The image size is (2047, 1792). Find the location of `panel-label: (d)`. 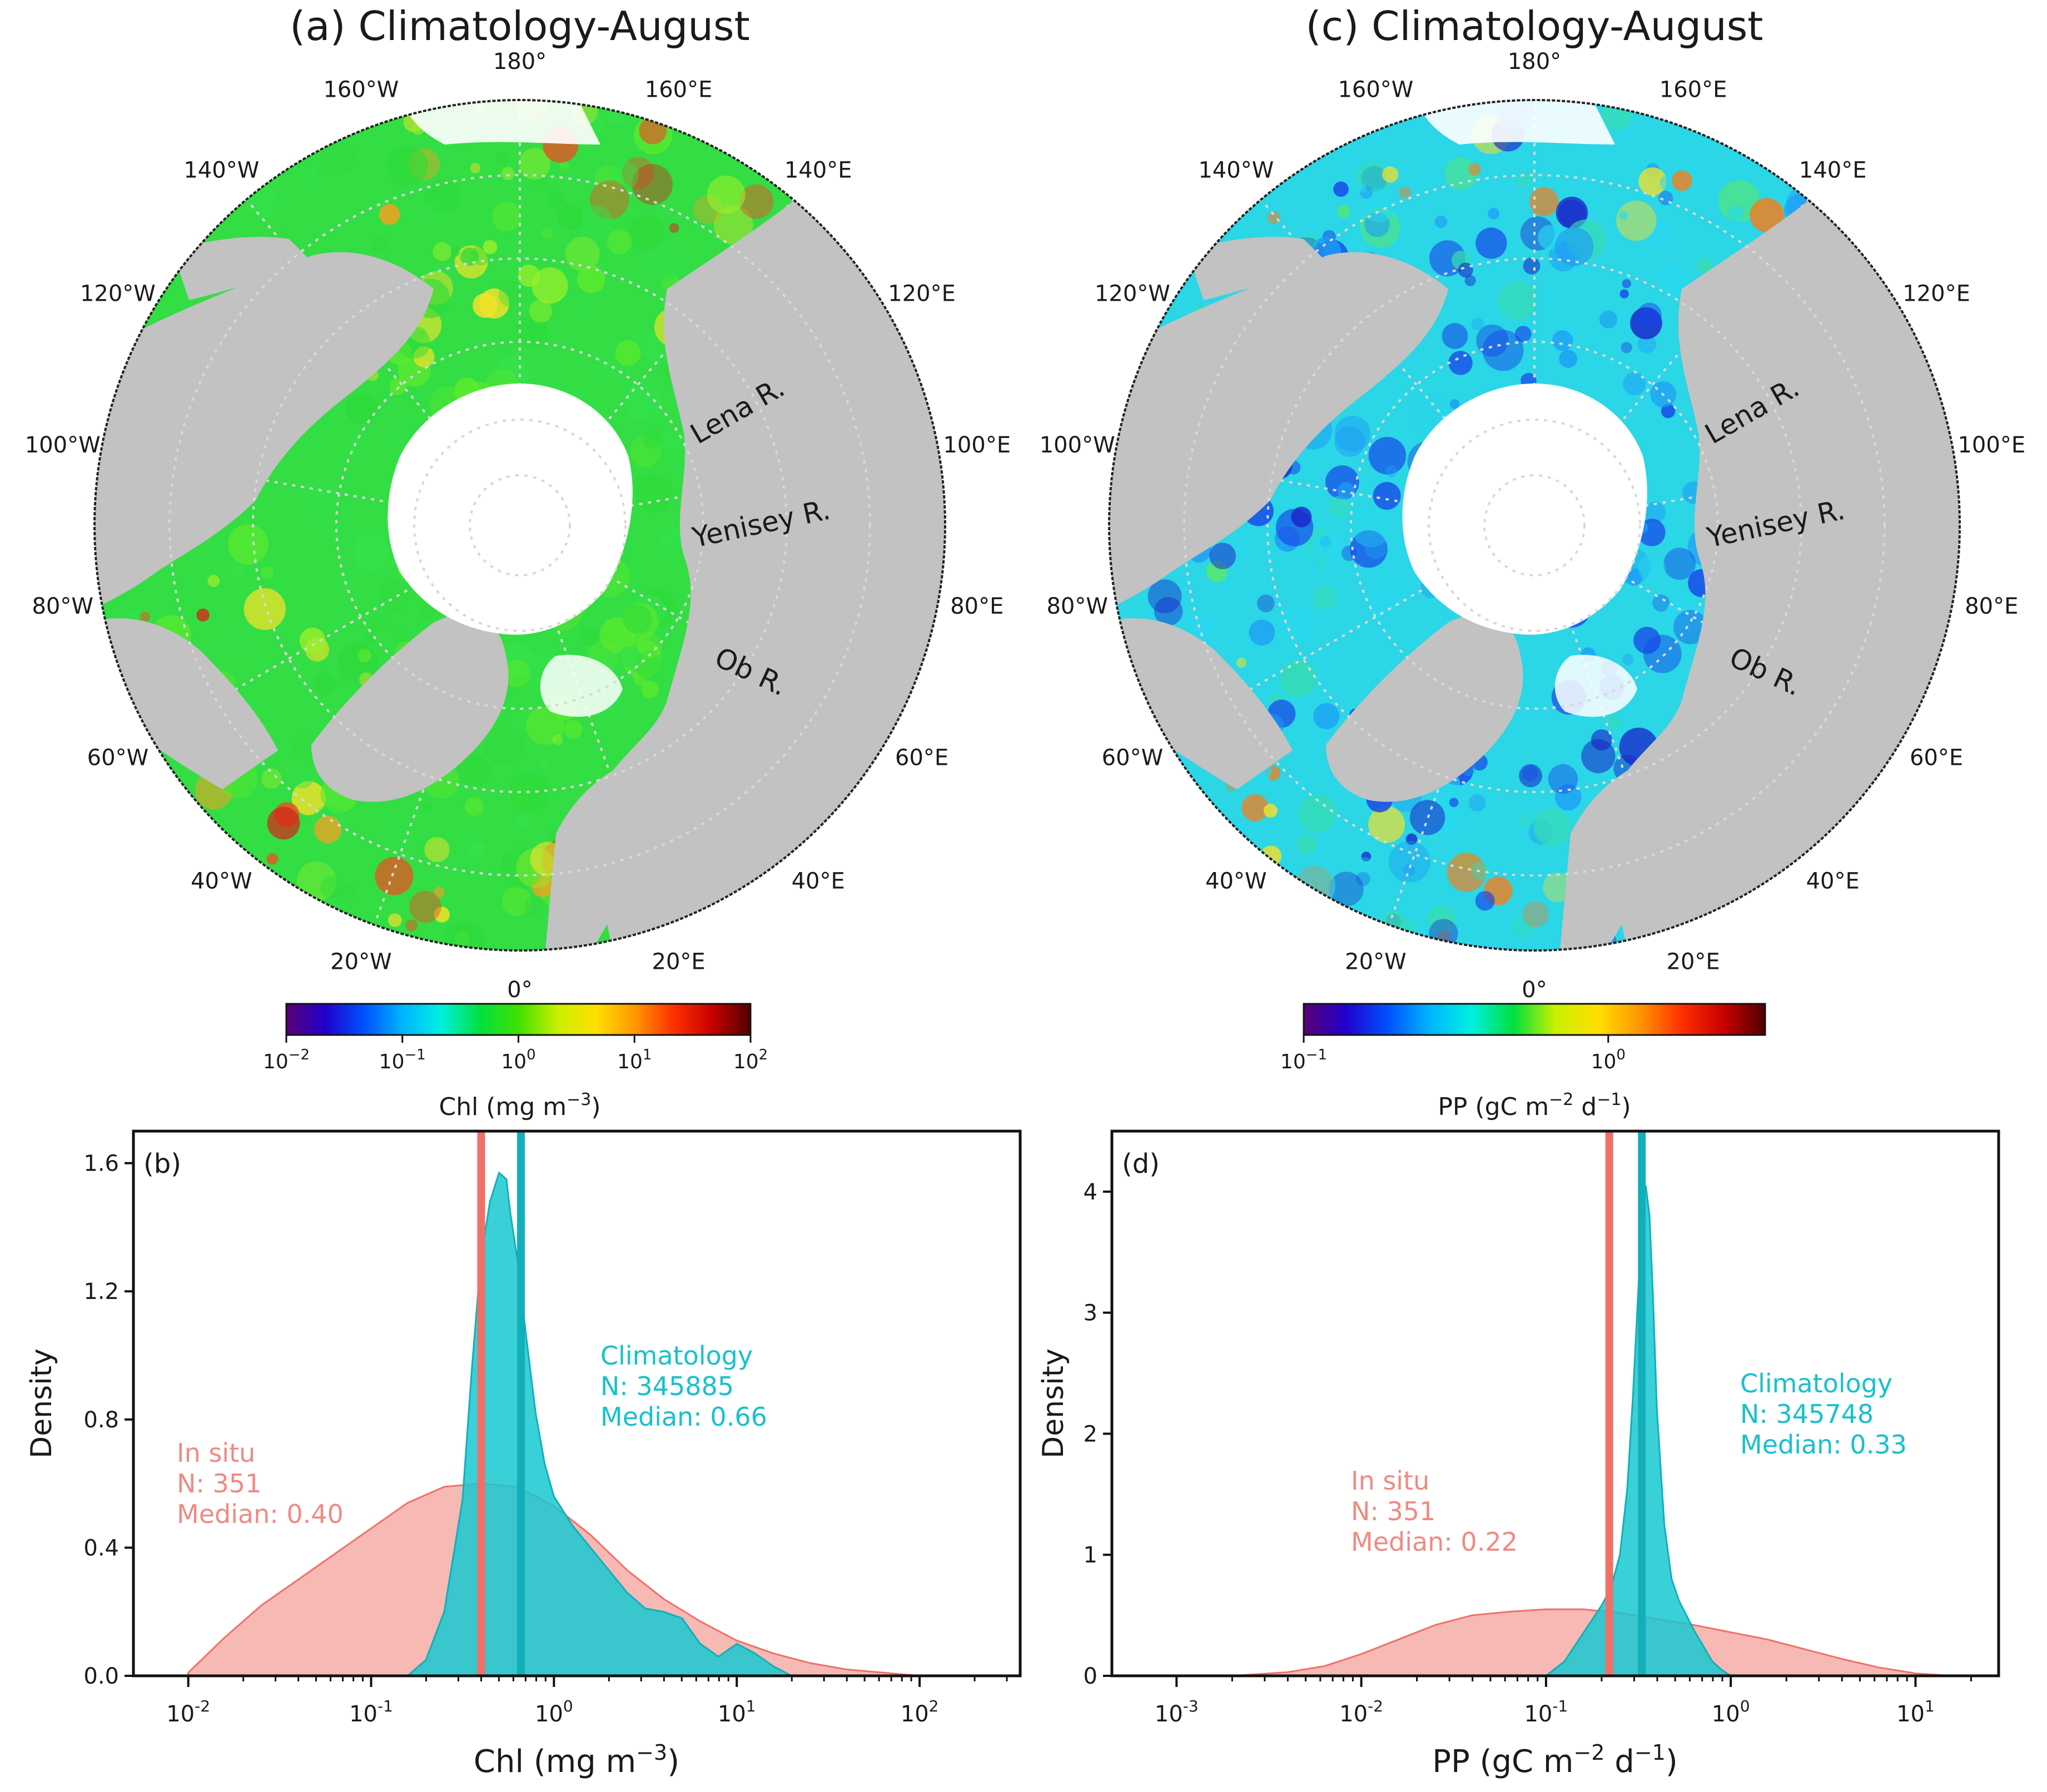

panel-label: (d) is located at coordinates (1141, 1163).